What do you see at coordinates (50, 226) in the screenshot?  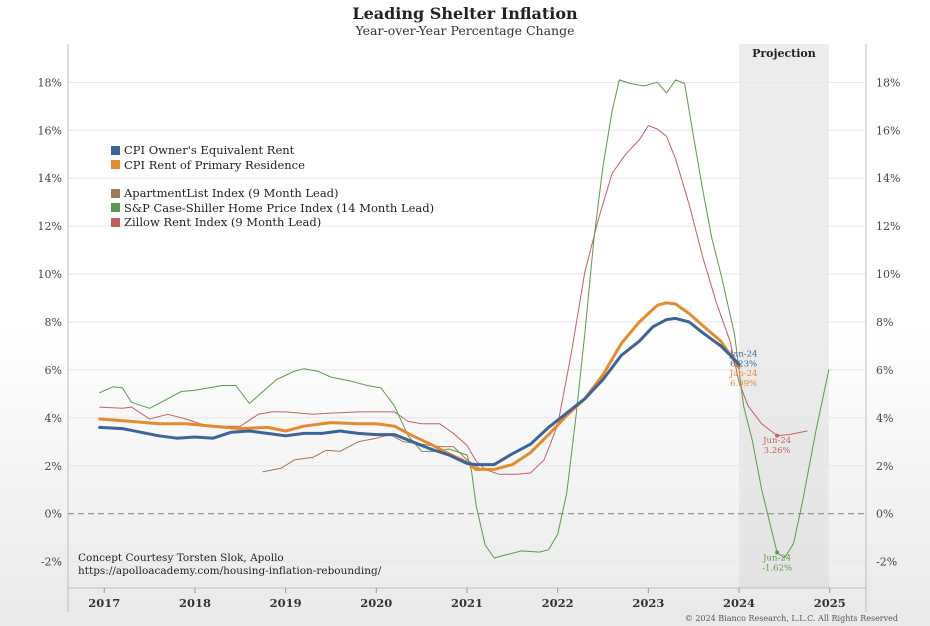 I see `y-tick-label-left: 12%` at bounding box center [50, 226].